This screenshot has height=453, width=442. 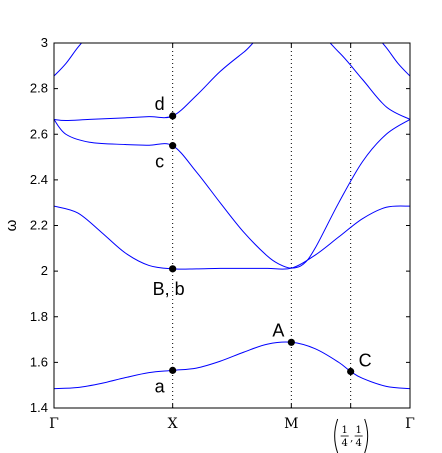 What do you see at coordinates (44, 270) in the screenshot?
I see `y-tick-label: 2` at bounding box center [44, 270].